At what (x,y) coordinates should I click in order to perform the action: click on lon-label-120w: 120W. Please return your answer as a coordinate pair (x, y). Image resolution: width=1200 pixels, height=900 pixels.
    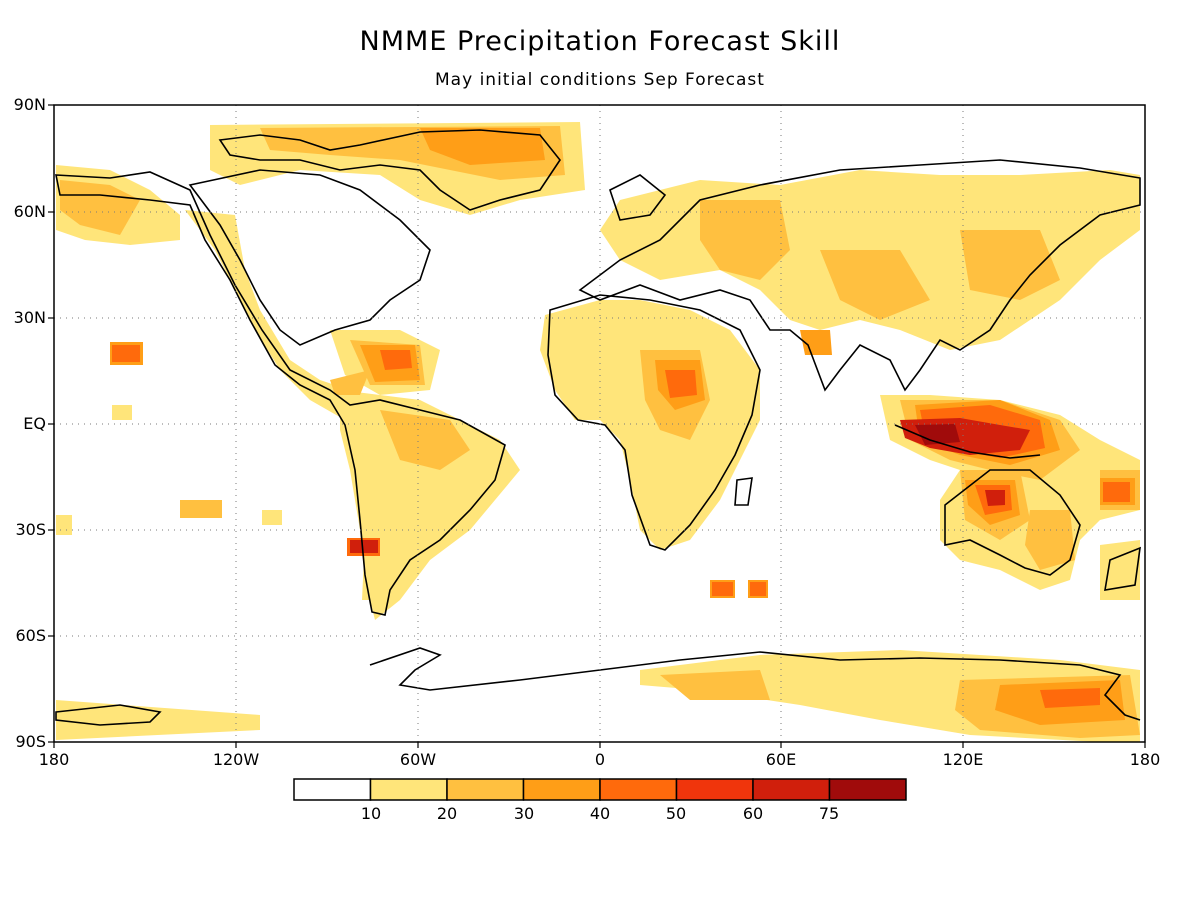
    Looking at the image, I should click on (236, 759).